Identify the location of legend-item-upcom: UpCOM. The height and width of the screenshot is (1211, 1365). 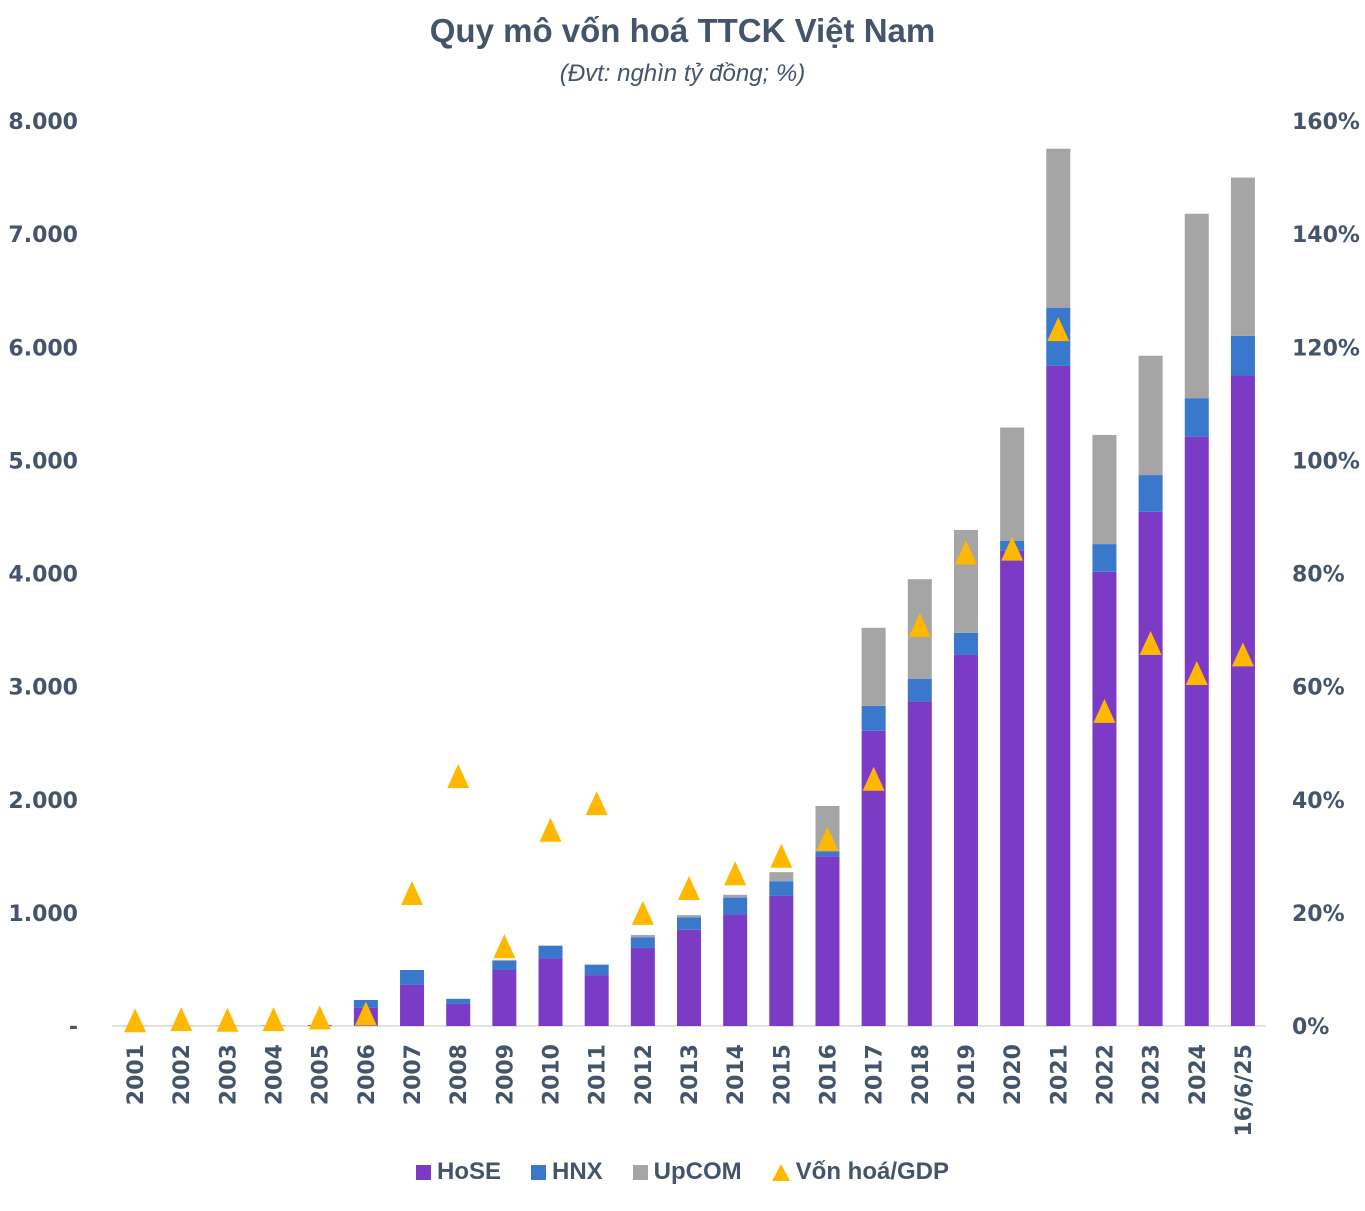
(687, 1172).